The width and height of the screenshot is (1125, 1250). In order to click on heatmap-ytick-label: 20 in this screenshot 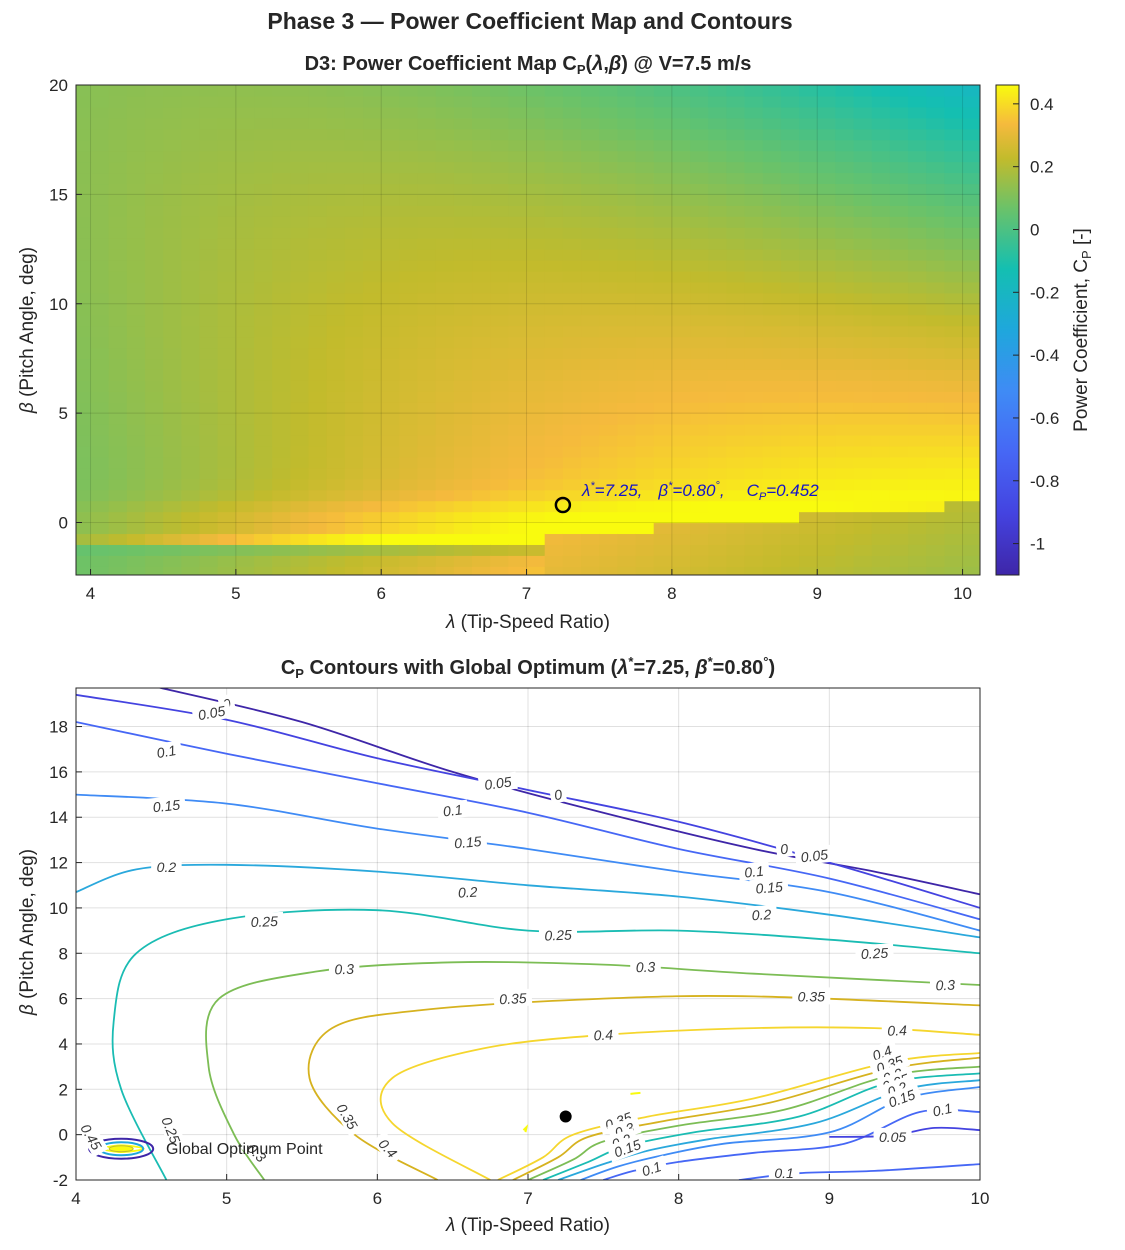, I will do `click(58, 85)`.